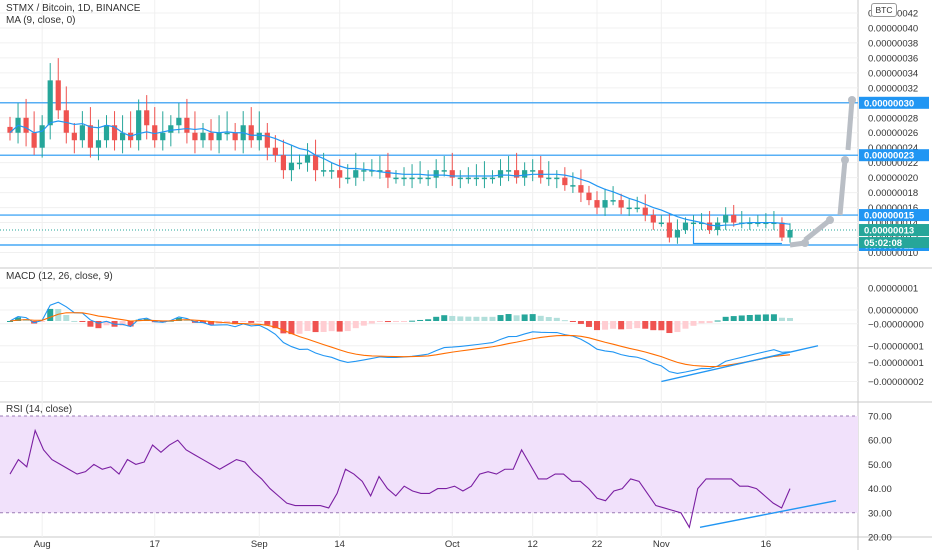 The image size is (932, 550). Describe the element at coordinates (740, 364) in the screenshot. I see `macd-trendline` at that location.